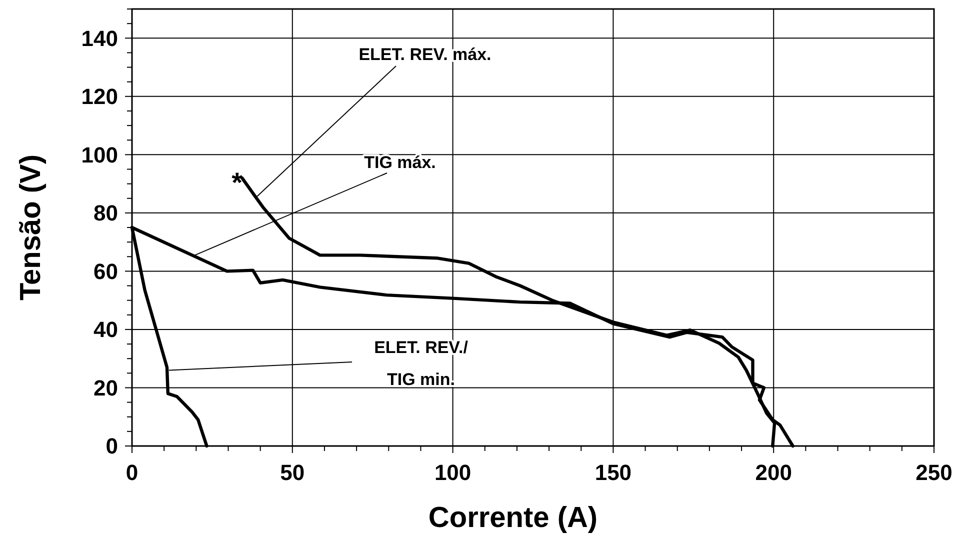 The height and width of the screenshot is (538, 969). Describe the element at coordinates (513, 518) in the screenshot. I see `x-axis-title: Corrente (A)` at that location.